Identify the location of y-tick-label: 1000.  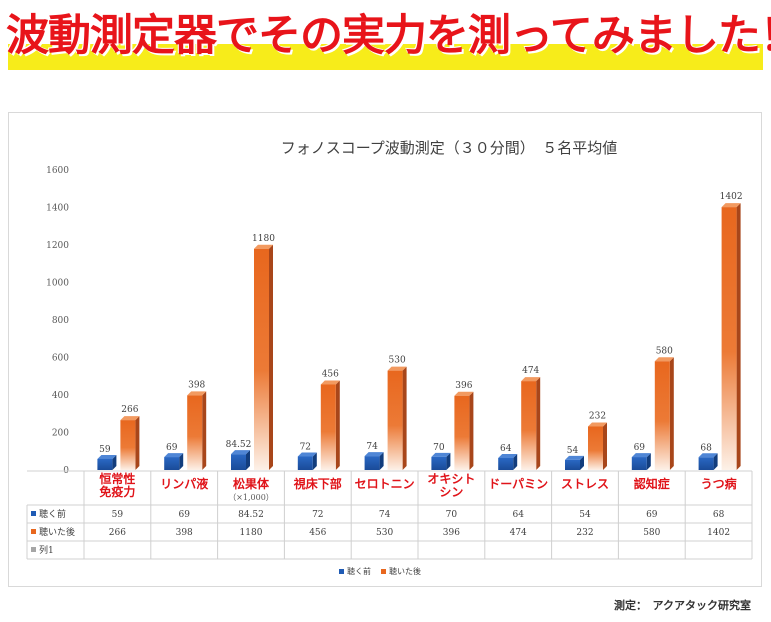
(57, 284).